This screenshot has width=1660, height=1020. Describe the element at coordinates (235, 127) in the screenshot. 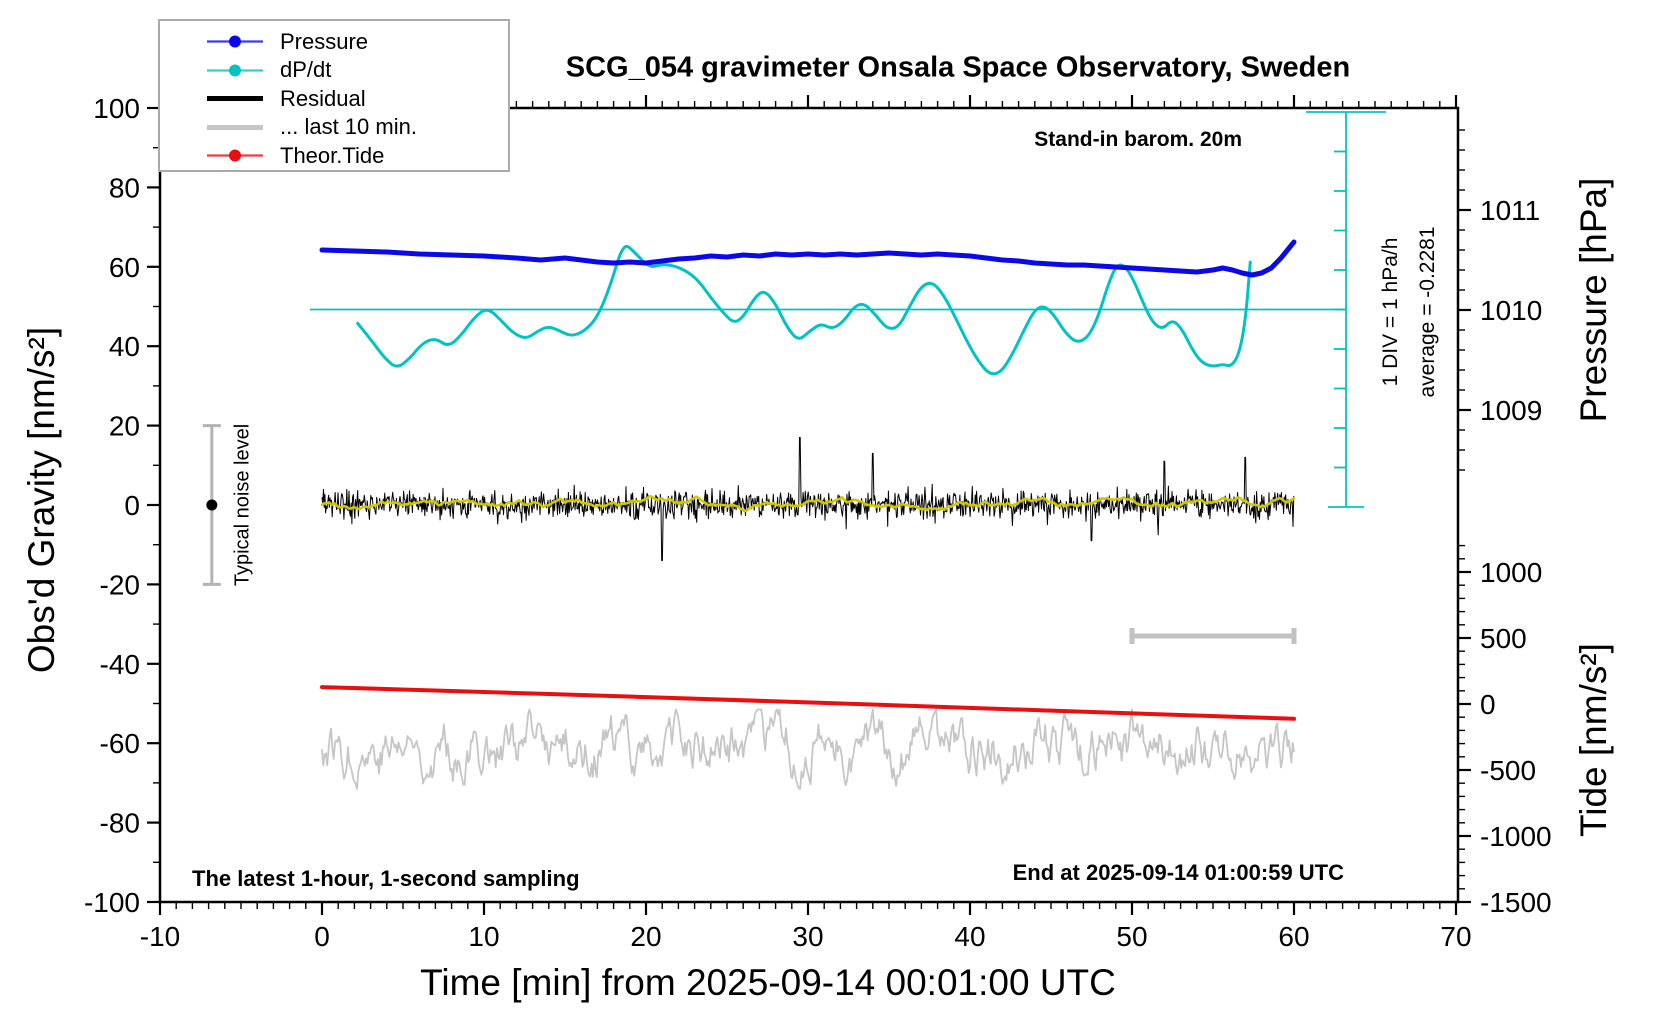

I see `legend-swatch--last-10-min--icon` at that location.